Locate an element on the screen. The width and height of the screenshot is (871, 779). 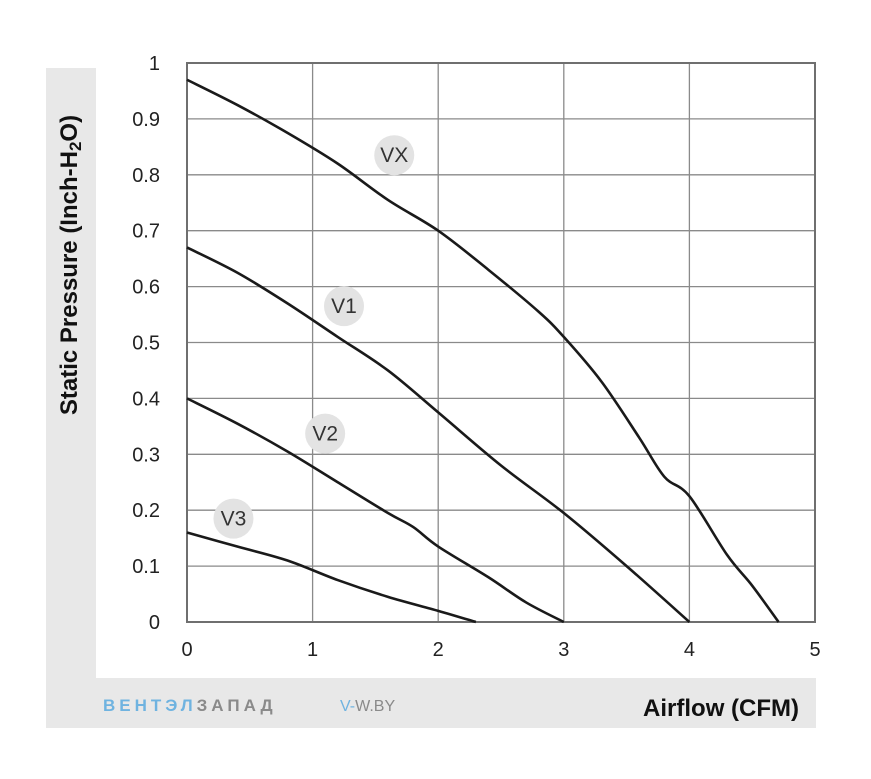
bottom-panel is located at coordinates (431, 703).